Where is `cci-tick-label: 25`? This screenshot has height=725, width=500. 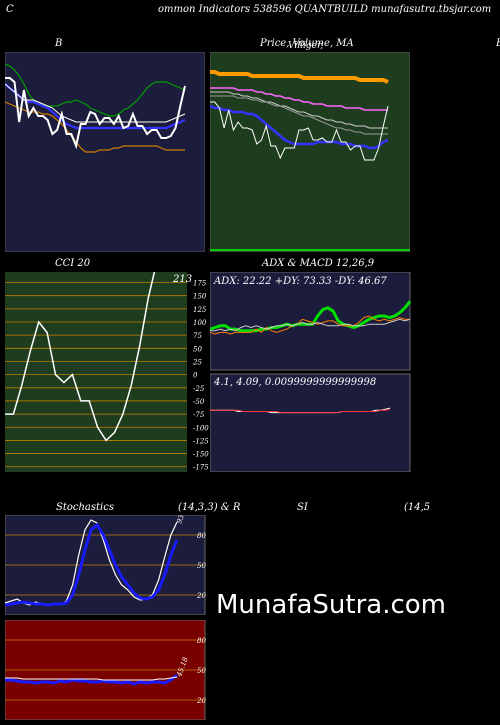
cci-tick-label: 25 is located at coordinates (197, 362).